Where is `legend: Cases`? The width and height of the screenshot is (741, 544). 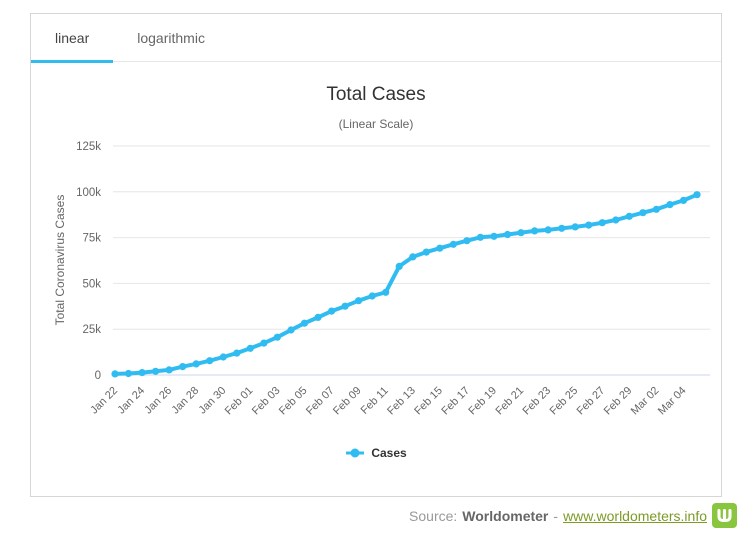
legend: Cases is located at coordinates (376, 453).